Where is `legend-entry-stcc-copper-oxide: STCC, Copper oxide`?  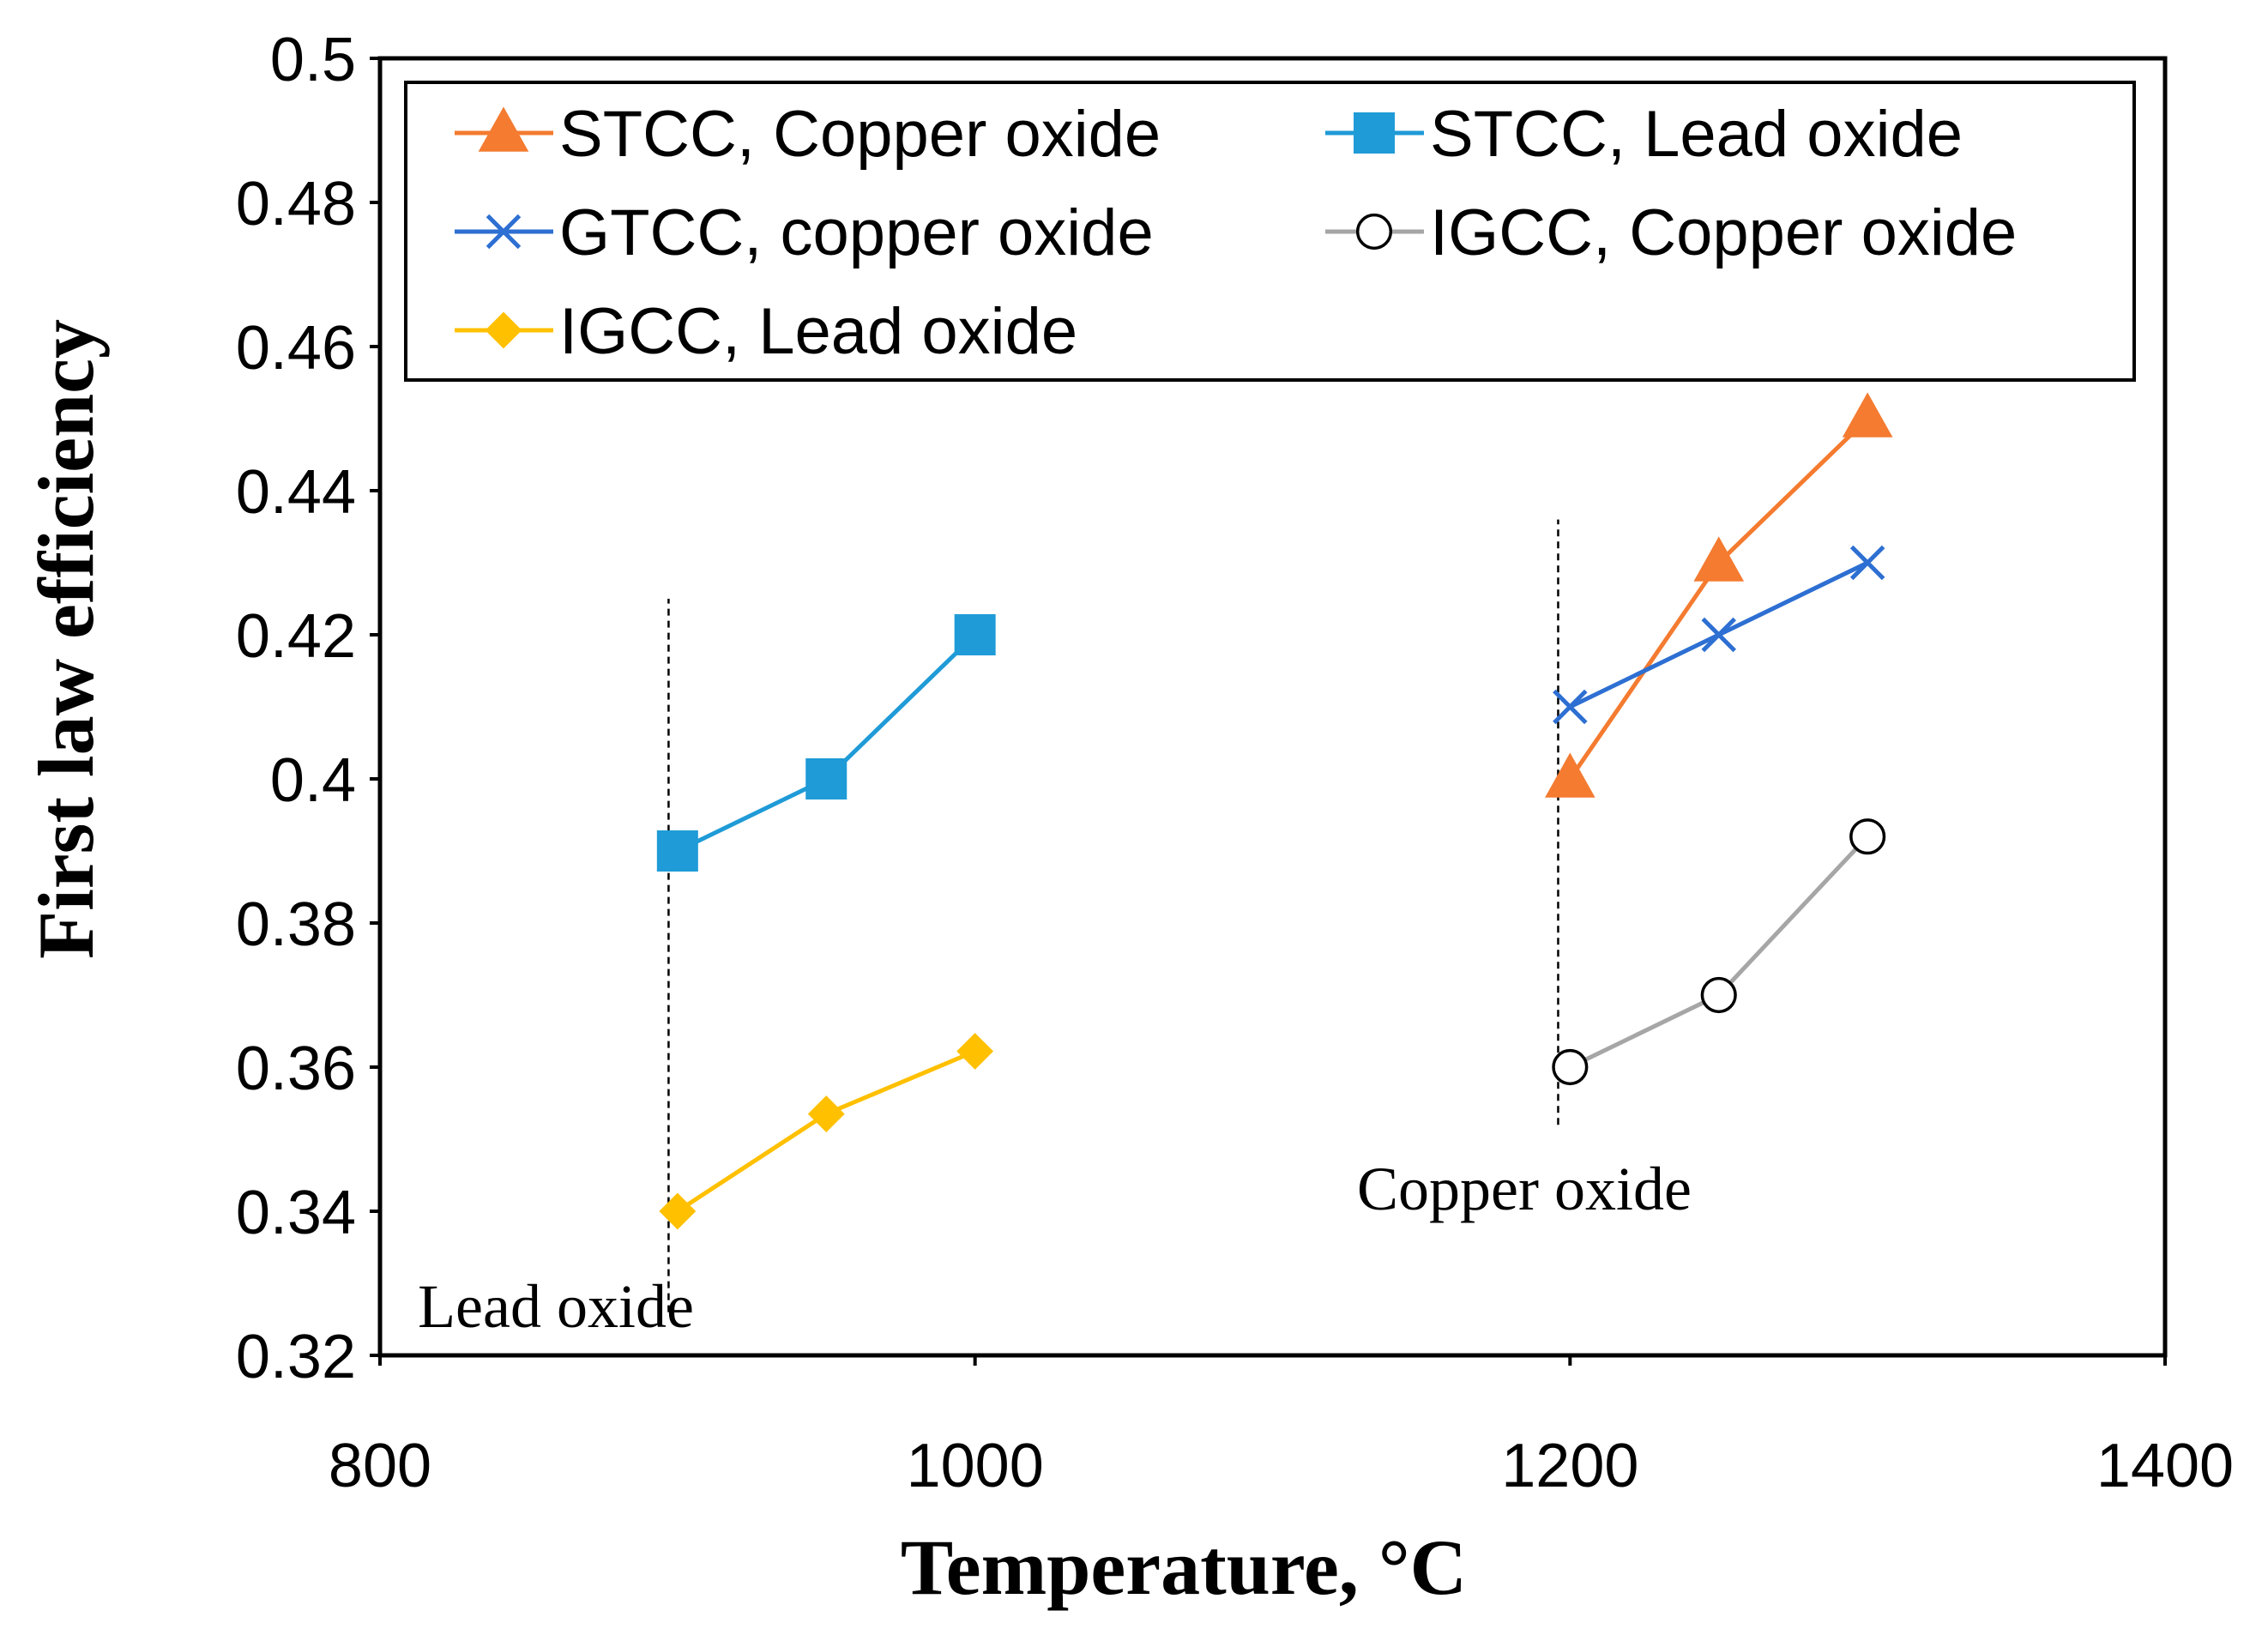
legend-entry-stcc-copper-oxide: STCC, Copper oxide is located at coordinates (808, 135).